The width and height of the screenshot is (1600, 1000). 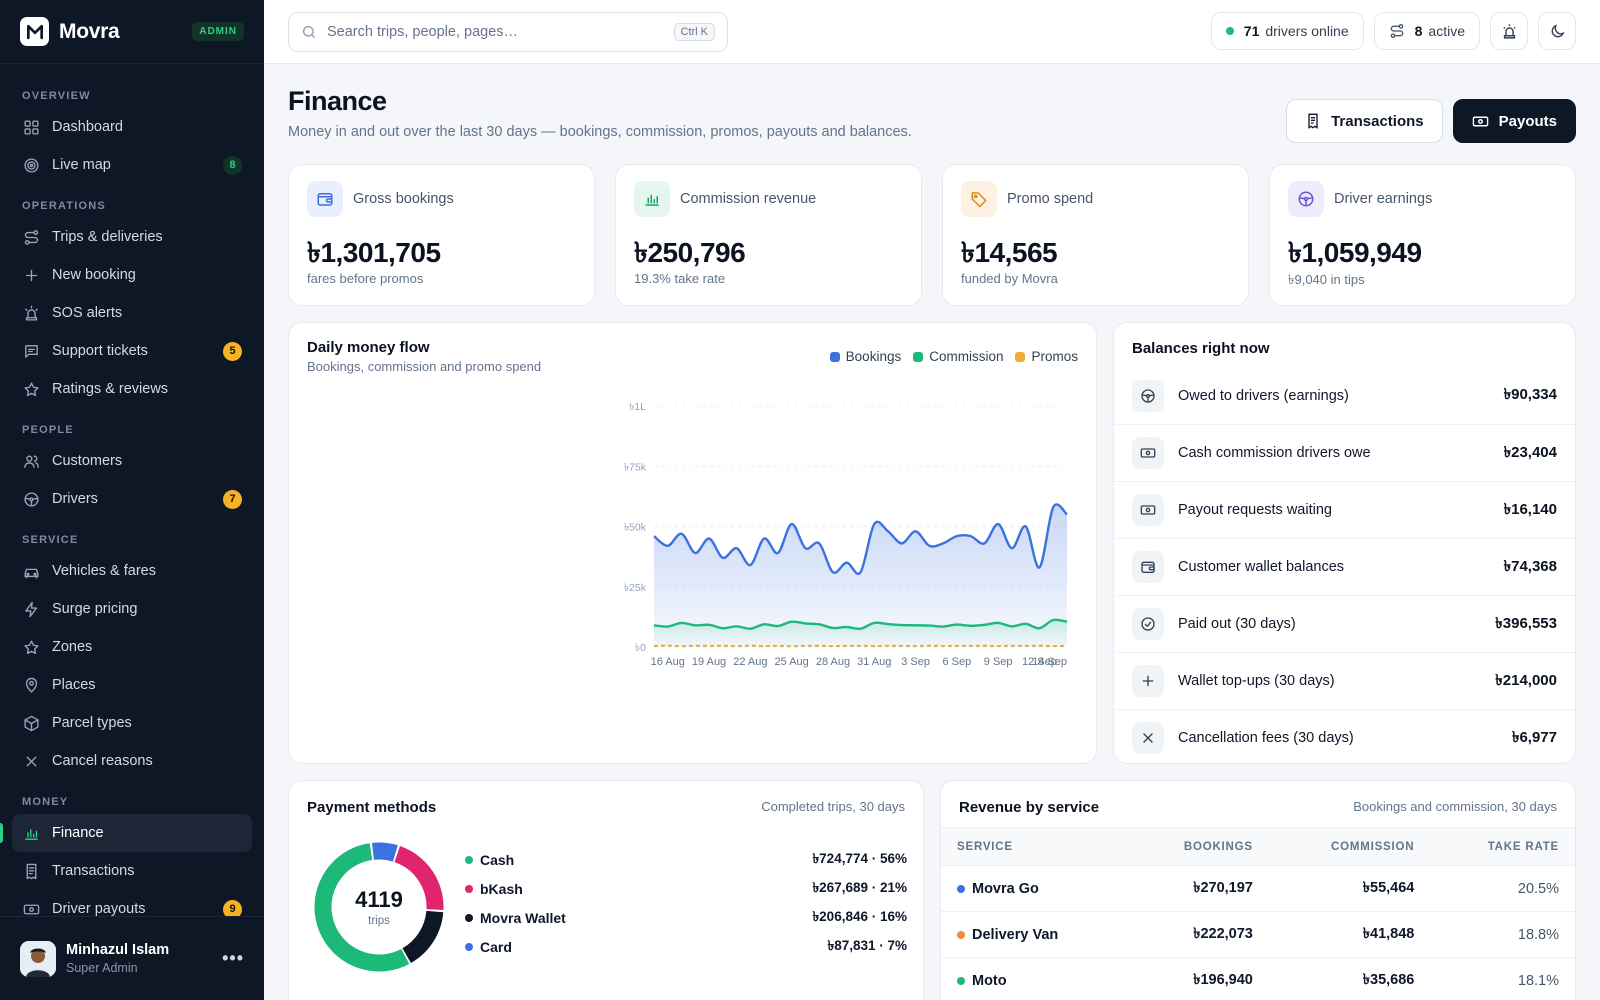 I want to click on plus-icon, so click(x=31, y=275).